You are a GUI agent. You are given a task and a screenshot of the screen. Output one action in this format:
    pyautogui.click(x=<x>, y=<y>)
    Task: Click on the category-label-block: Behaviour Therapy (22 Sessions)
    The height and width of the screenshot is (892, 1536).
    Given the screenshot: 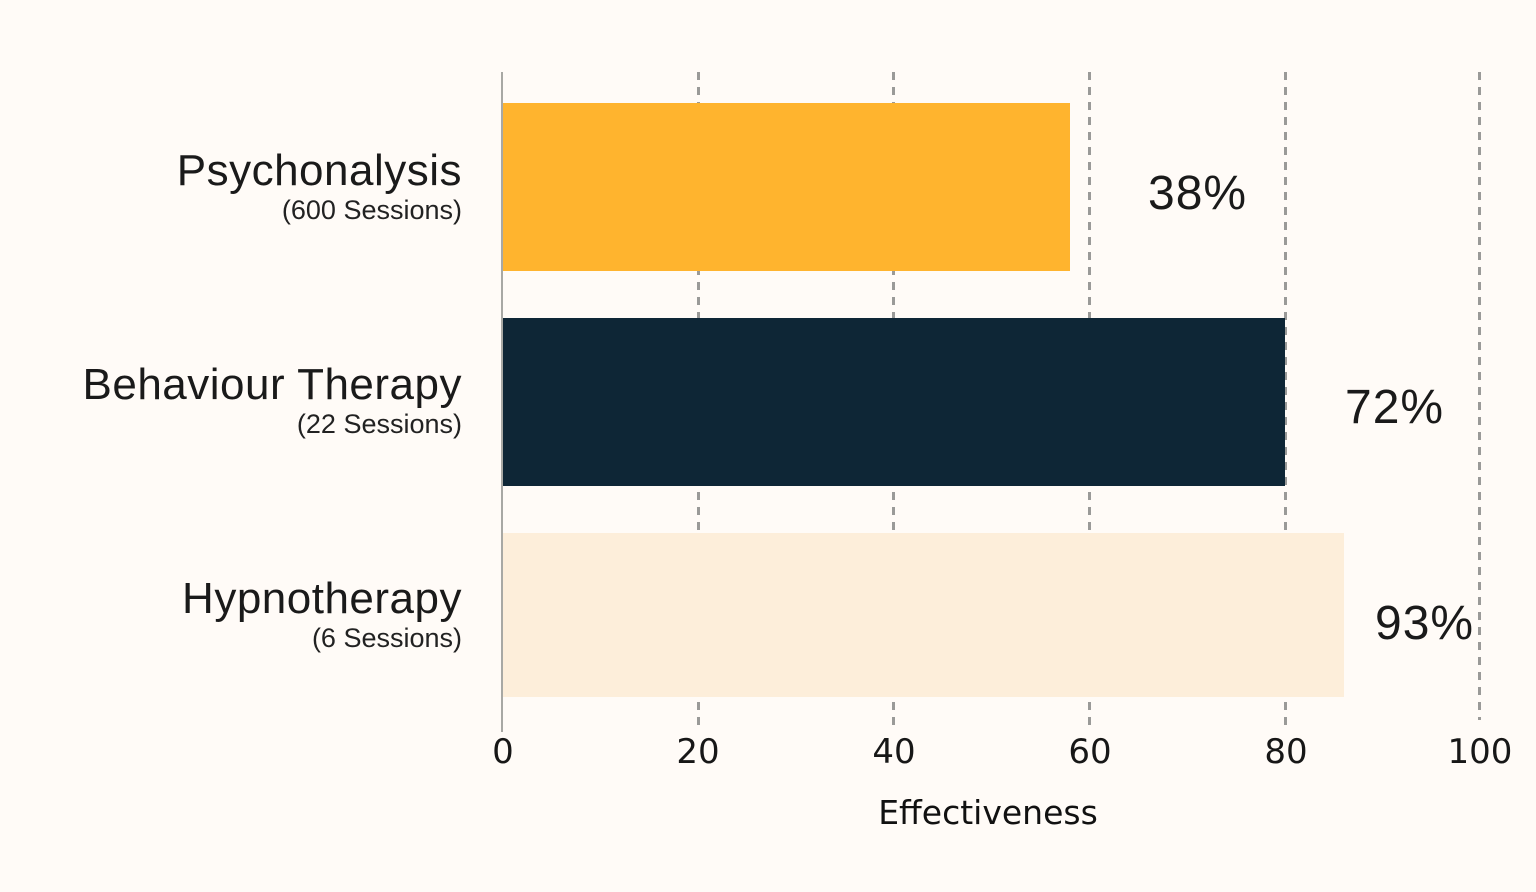 What is the action you would take?
    pyautogui.click(x=232, y=400)
    